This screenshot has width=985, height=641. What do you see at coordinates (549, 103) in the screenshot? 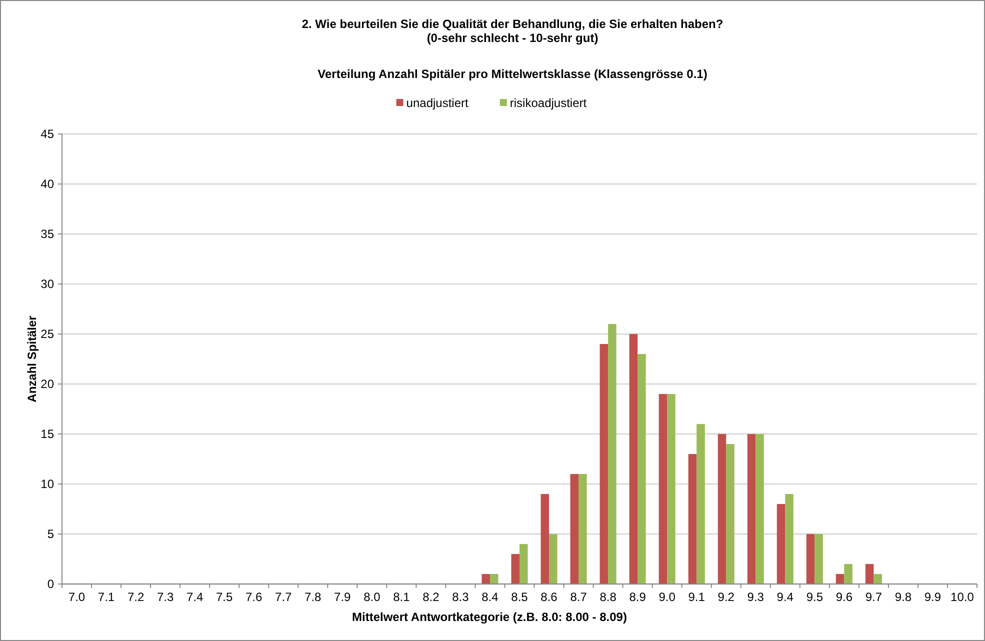
I see `legend-label: risikoadjustiert` at bounding box center [549, 103].